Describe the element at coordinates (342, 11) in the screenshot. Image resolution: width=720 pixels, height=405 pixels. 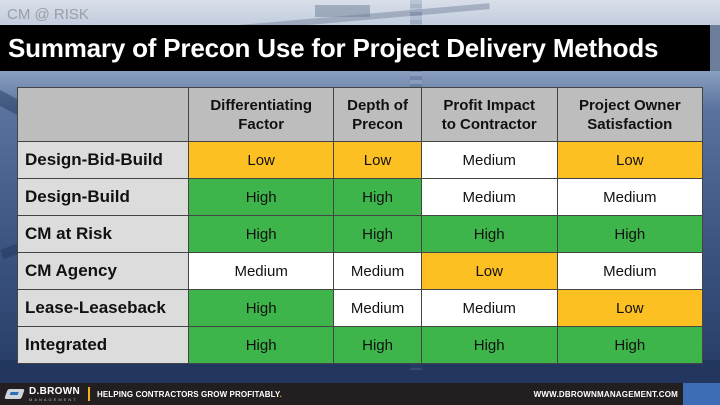
I see `crane-counterweight` at that location.